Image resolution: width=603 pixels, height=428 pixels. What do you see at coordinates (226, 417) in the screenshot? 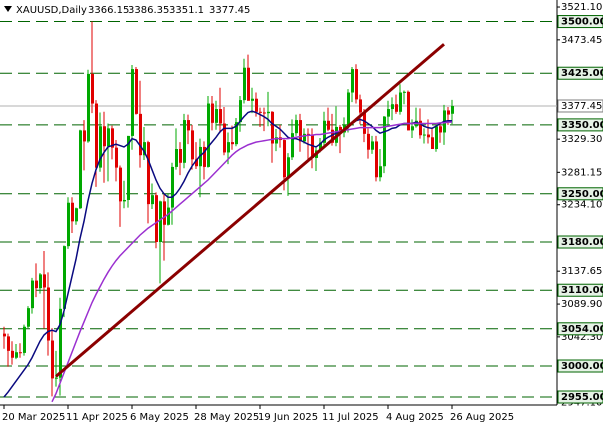
I see `x-tick-label: 28 May 2025` at bounding box center [226, 417].